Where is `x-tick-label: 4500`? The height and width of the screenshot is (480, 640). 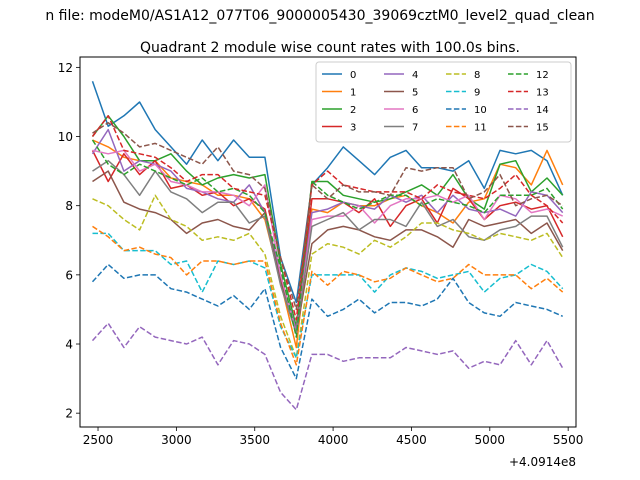
x-tick-label: 4500 is located at coordinates (411, 440).